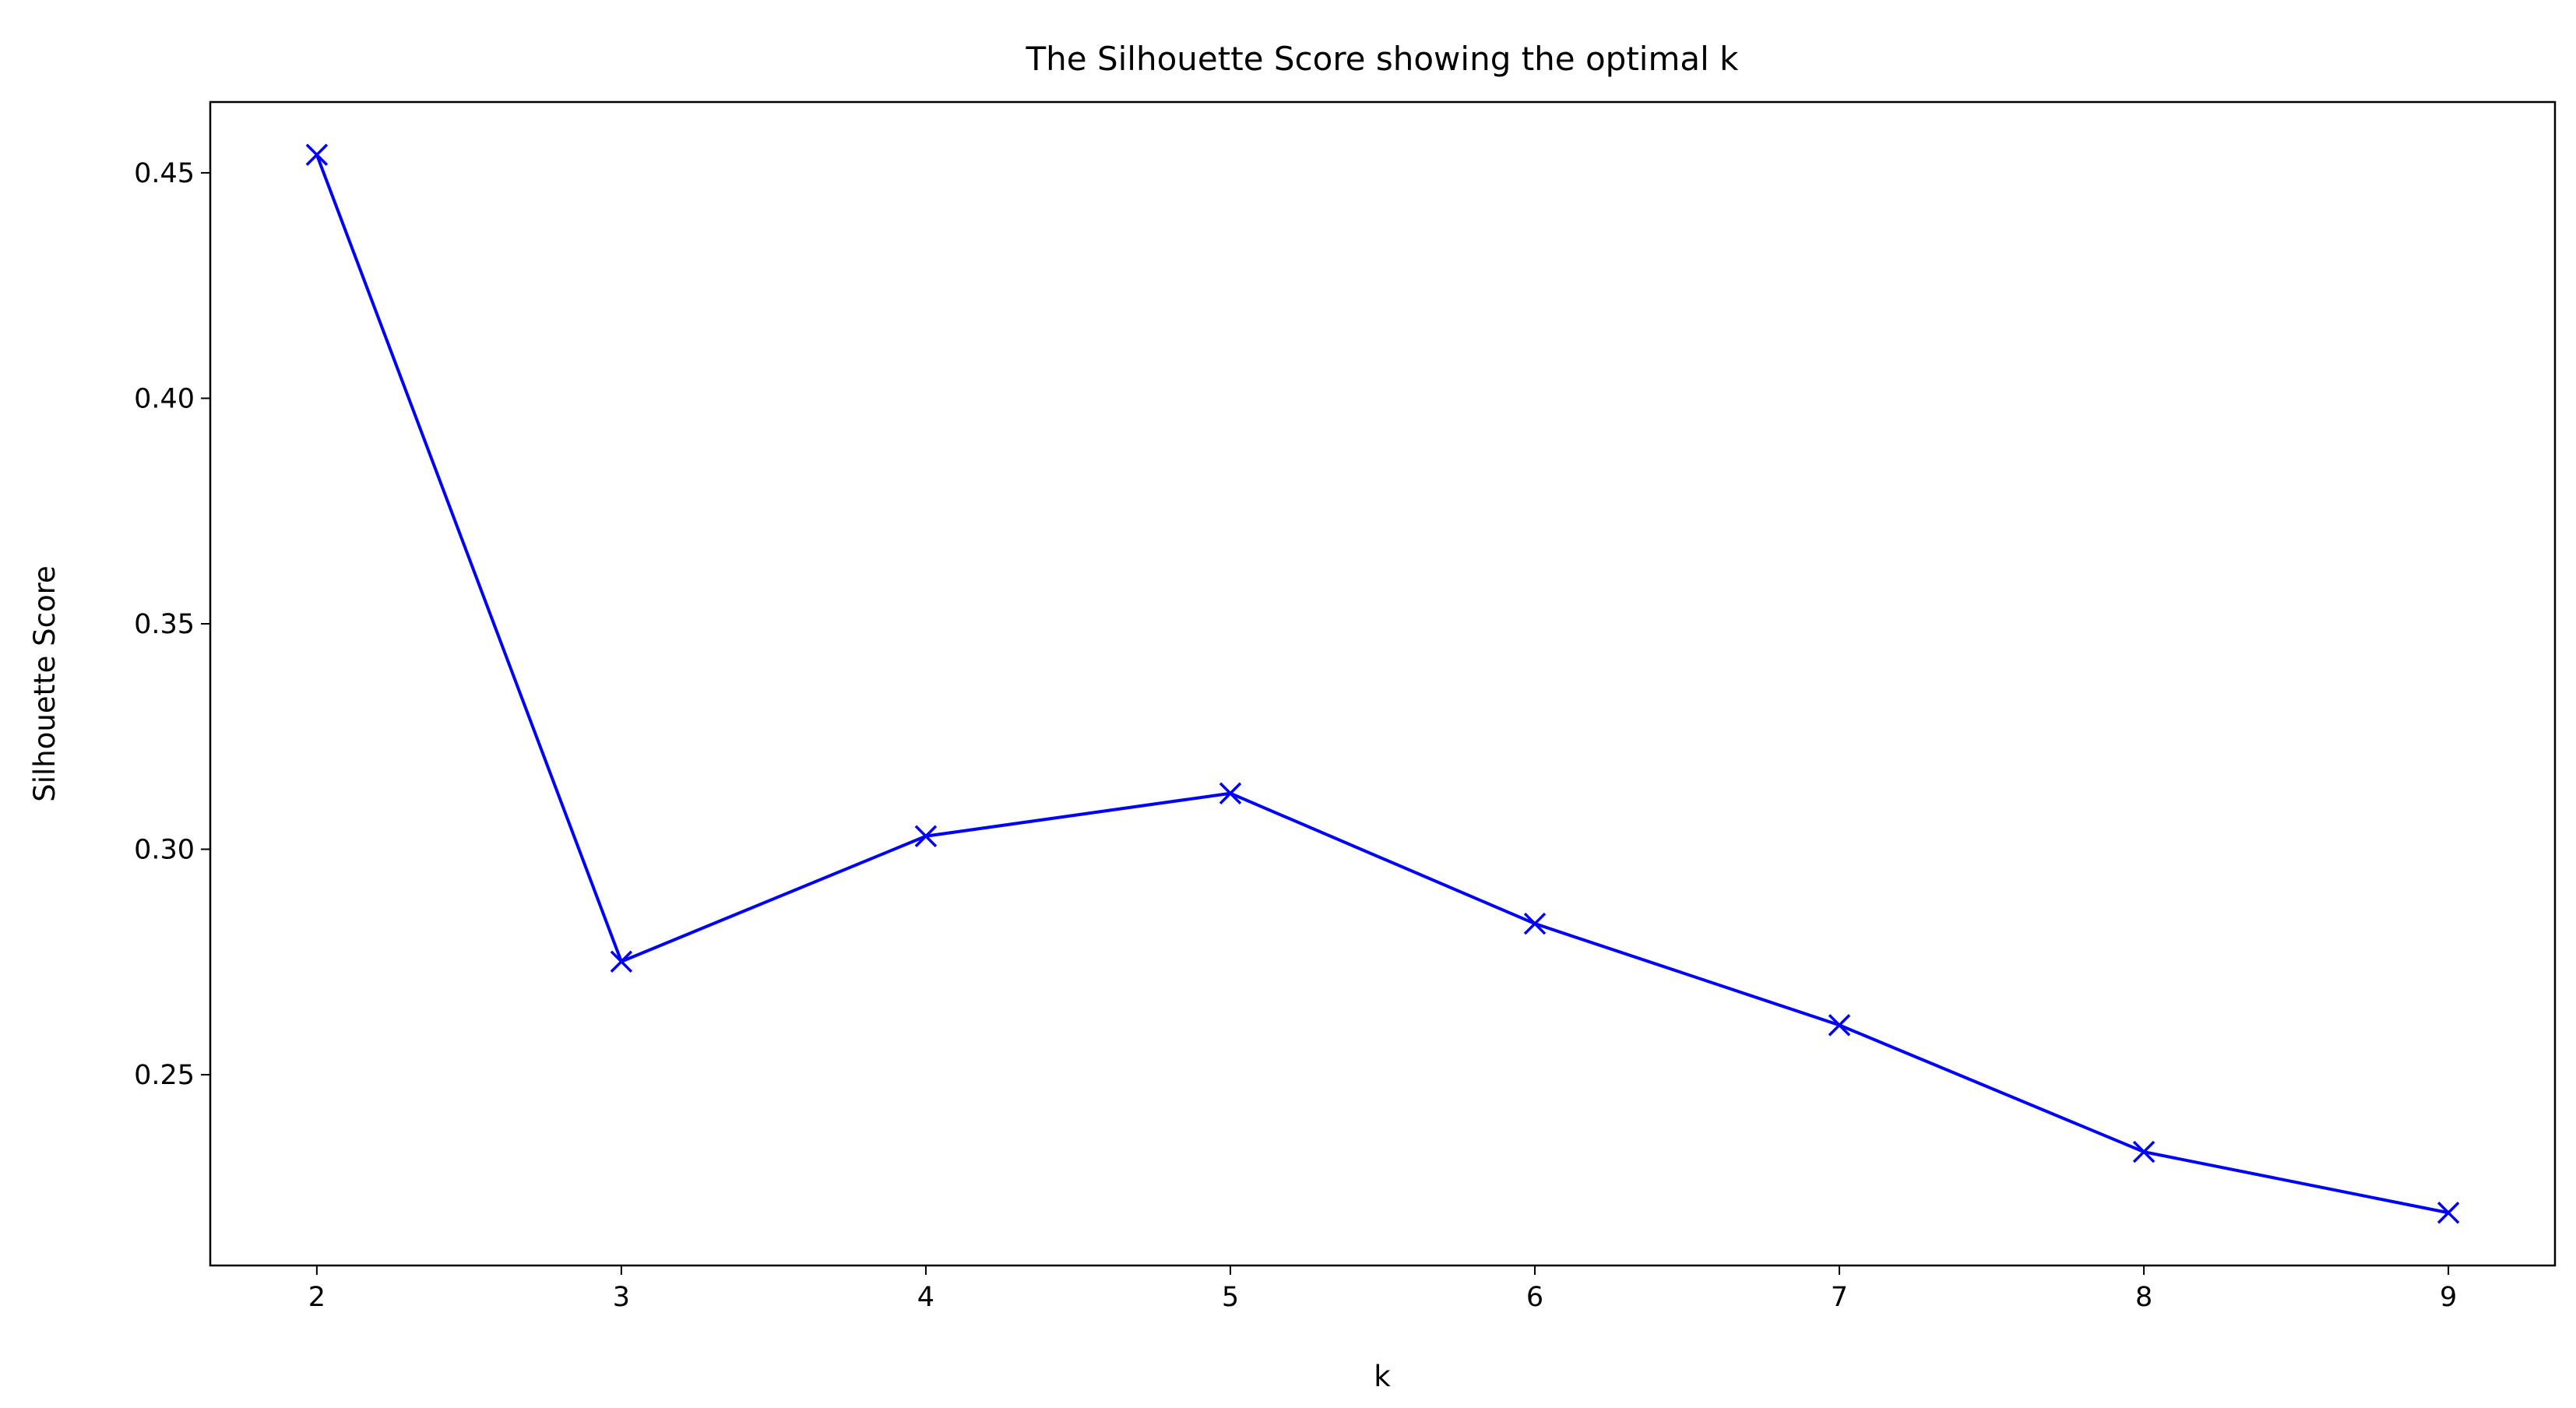 The height and width of the screenshot is (1408, 2576). I want to click on y-axis-label: Silhouette Score, so click(45, 683).